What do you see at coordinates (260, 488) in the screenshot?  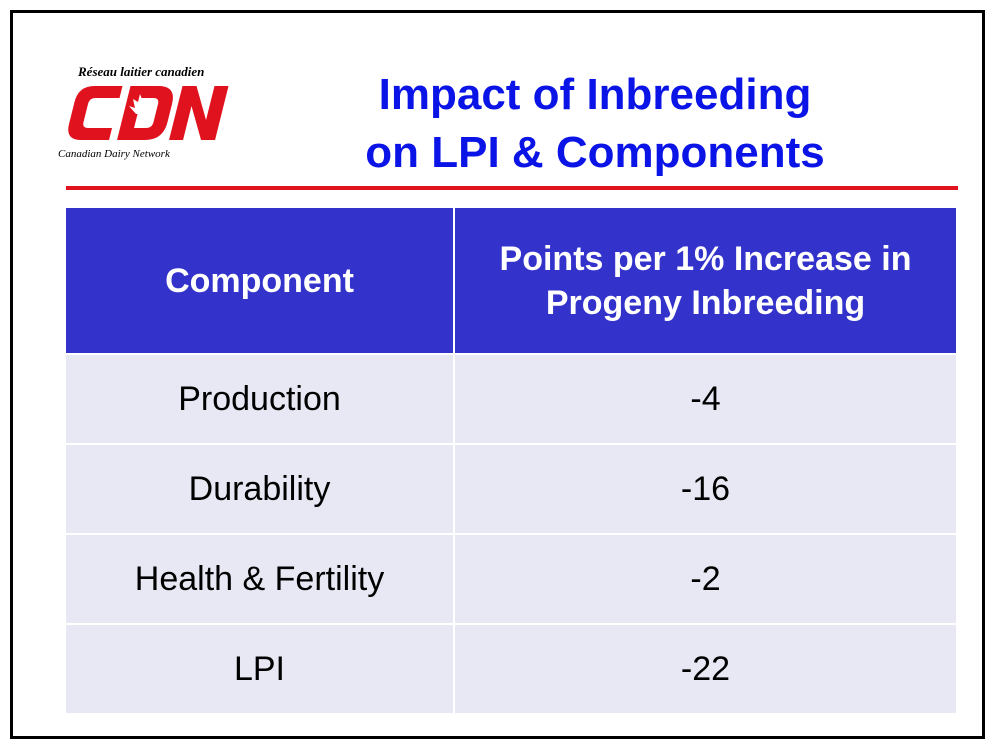 I see `cell-component: Durability` at bounding box center [260, 488].